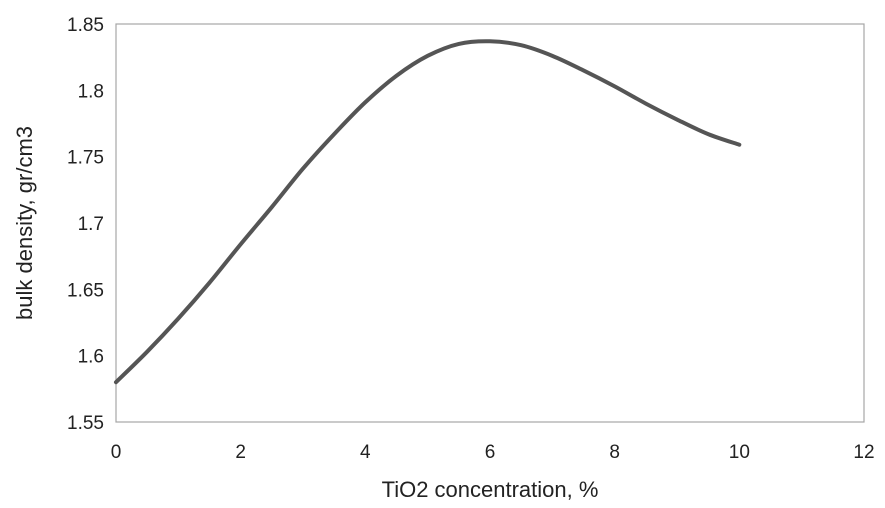 Image resolution: width=885 pixels, height=508 pixels. I want to click on x-tick-label: 6, so click(490, 452).